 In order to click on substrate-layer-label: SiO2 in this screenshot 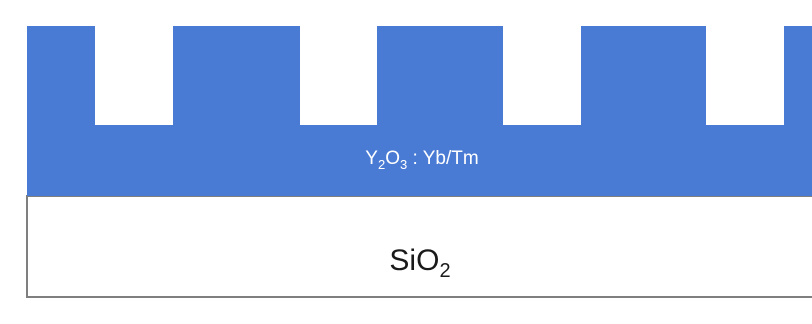, I will do `click(419, 263)`.